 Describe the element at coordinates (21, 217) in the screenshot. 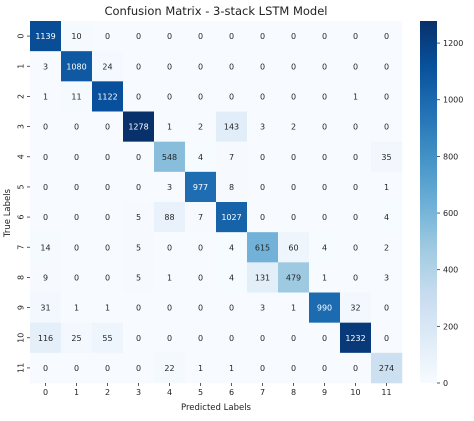

I see `y-tick-label: 6` at that location.